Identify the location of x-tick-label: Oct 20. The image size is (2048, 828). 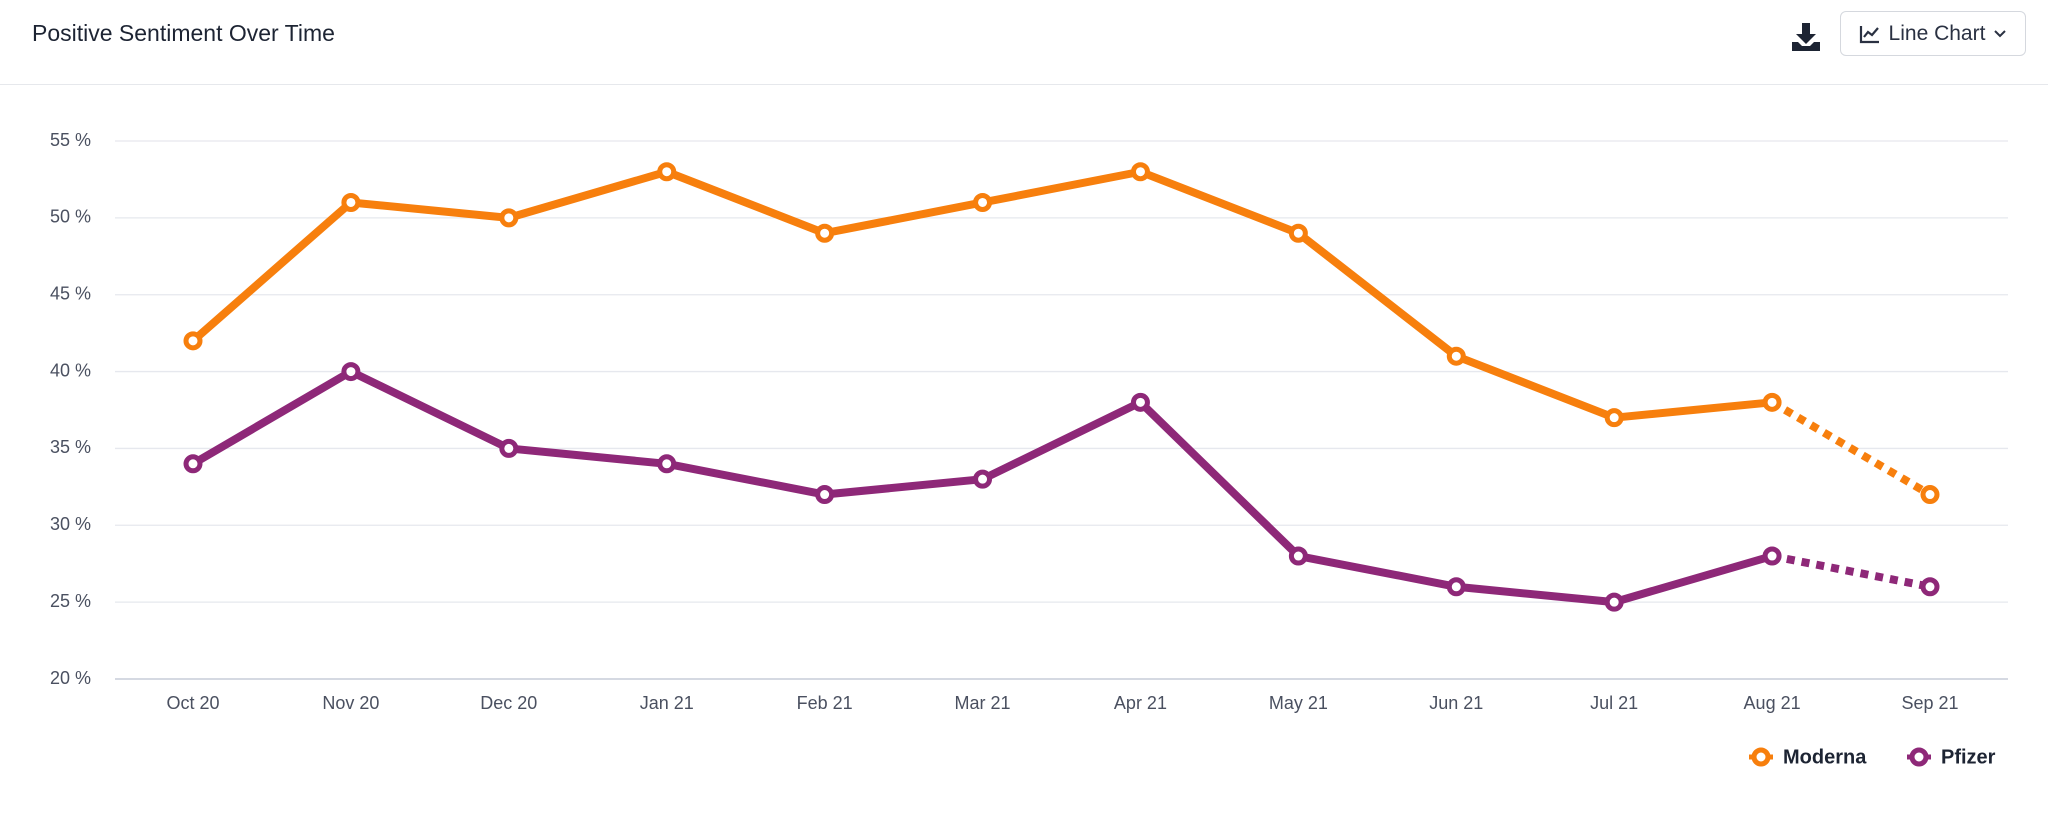
(192, 703).